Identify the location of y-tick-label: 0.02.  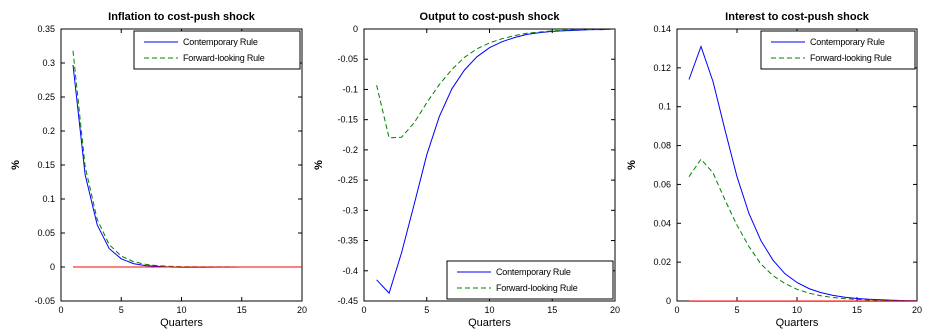
(662, 262).